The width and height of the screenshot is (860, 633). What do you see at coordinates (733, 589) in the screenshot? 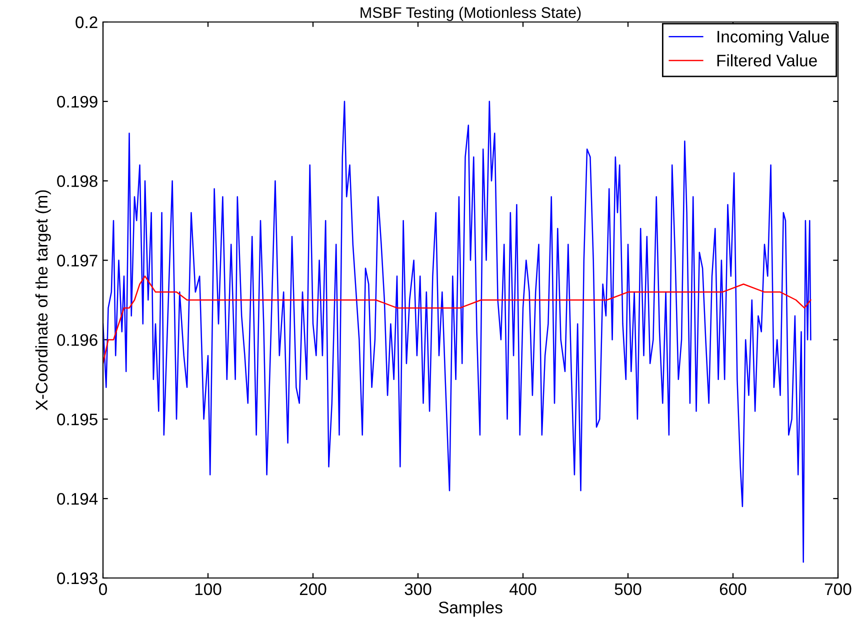
I see `x-tick-label: 600` at bounding box center [733, 589].